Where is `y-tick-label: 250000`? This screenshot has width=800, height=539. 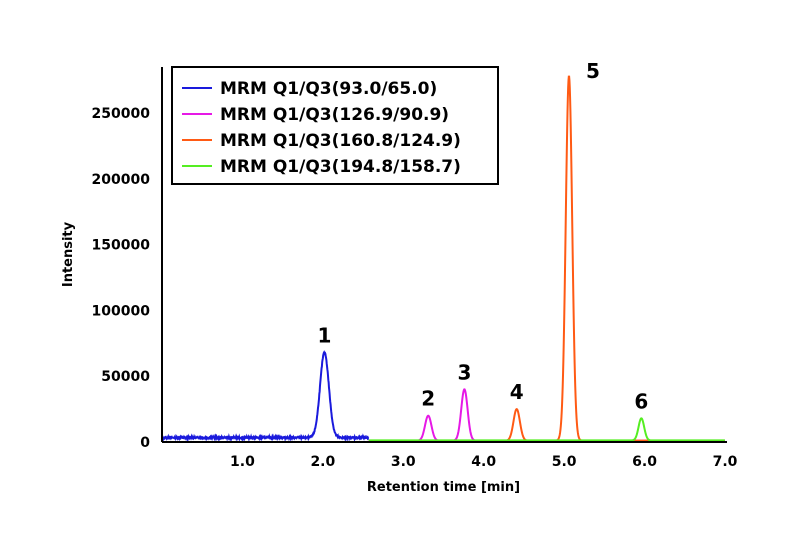
y-tick-label: 250000 is located at coordinates (121, 114).